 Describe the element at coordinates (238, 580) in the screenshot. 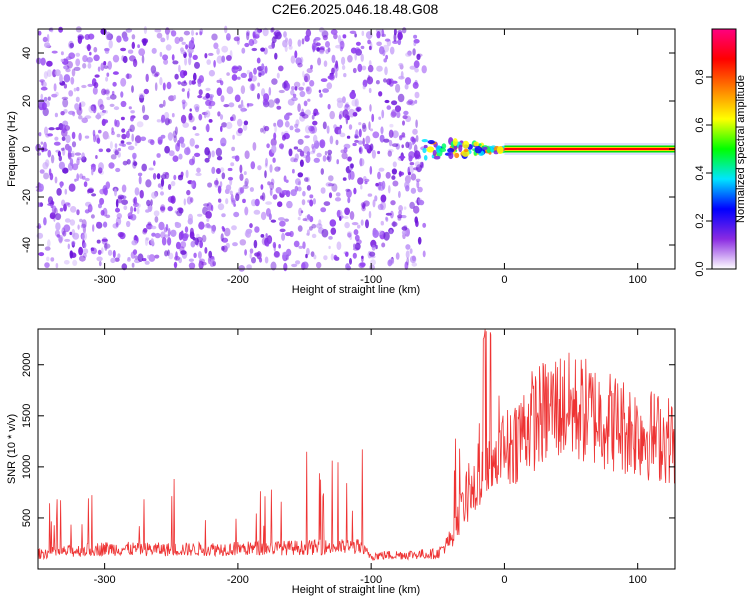

I see `x-tick-label: -200` at that location.